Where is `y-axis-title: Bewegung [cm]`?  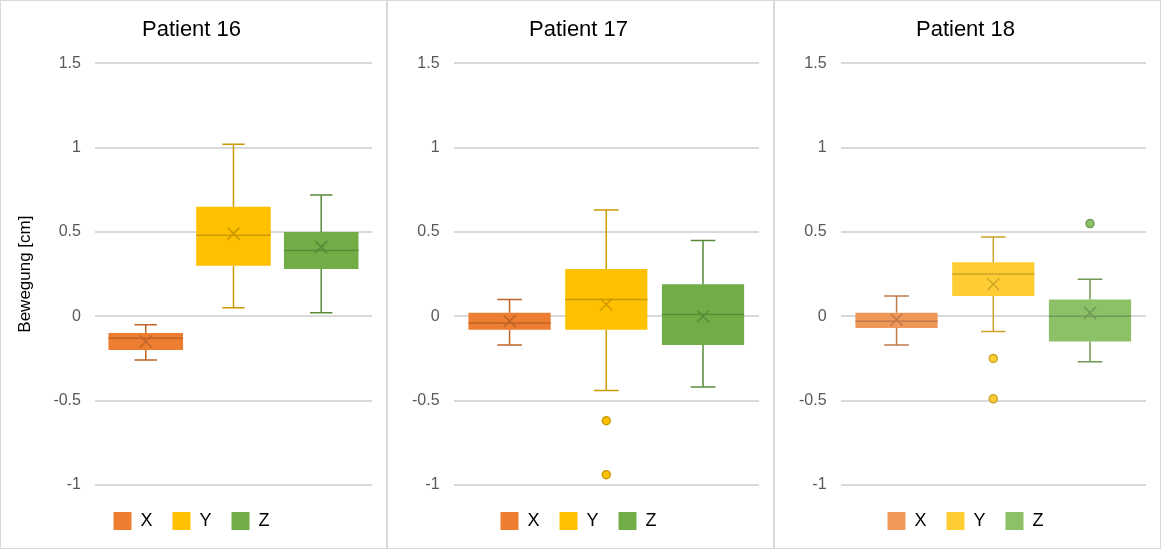 y-axis-title: Bewegung [cm] is located at coordinates (24, 274).